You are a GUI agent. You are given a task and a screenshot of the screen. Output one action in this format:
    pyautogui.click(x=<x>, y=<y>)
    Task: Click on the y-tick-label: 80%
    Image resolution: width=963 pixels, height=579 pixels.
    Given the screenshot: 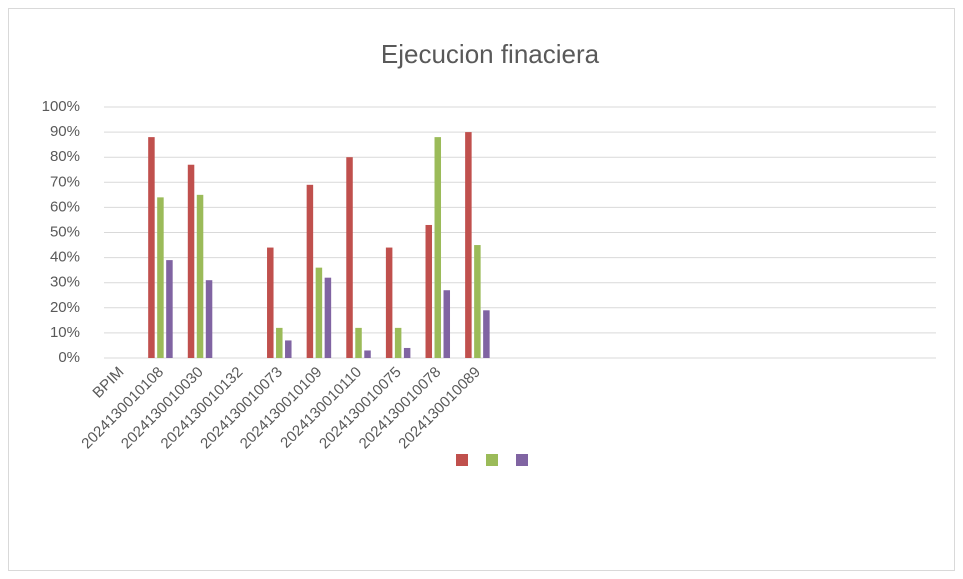 What is the action you would take?
    pyautogui.click(x=65, y=156)
    